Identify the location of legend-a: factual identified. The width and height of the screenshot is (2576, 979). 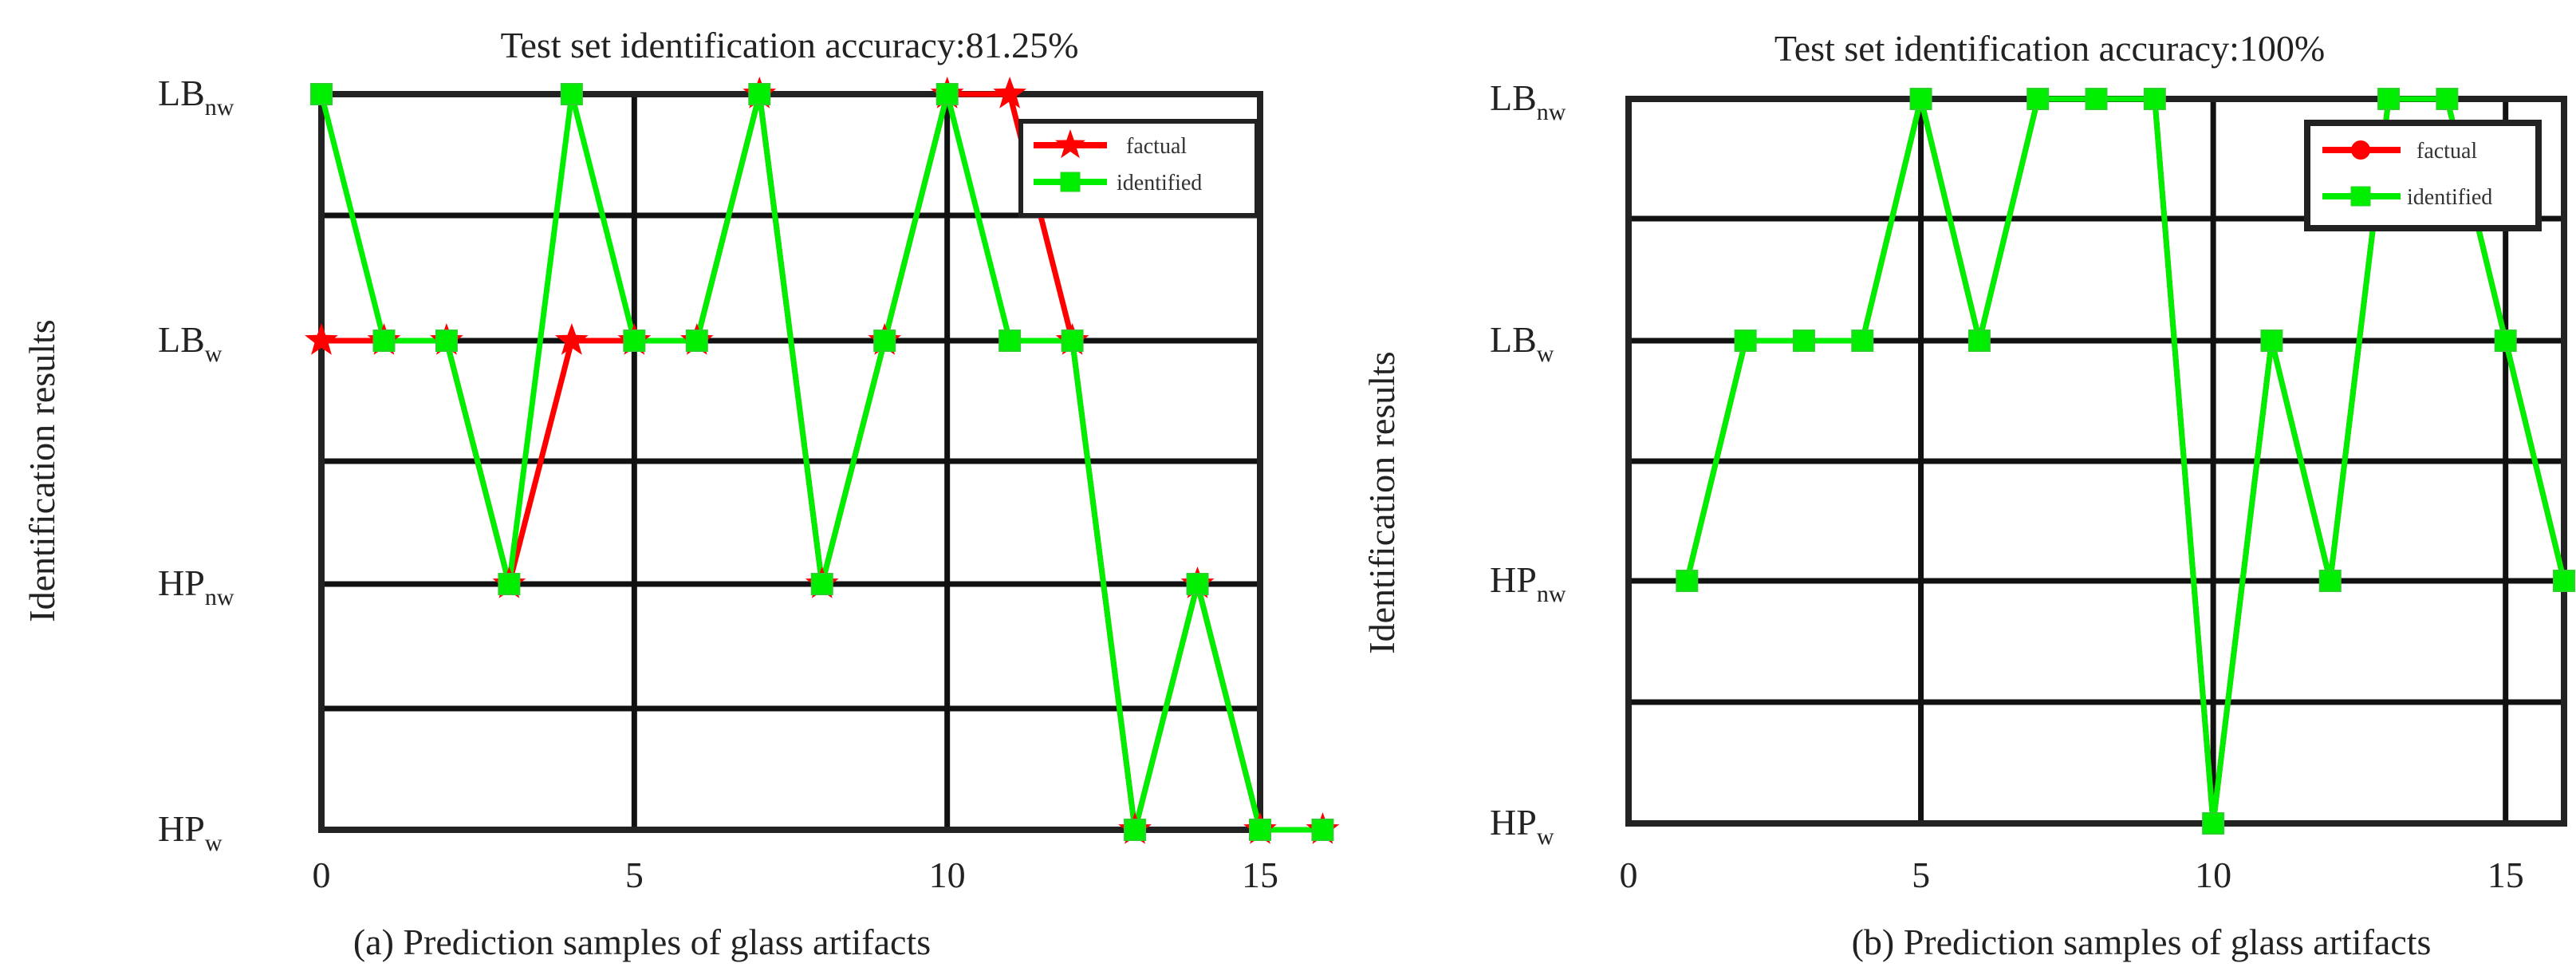
(1138, 168).